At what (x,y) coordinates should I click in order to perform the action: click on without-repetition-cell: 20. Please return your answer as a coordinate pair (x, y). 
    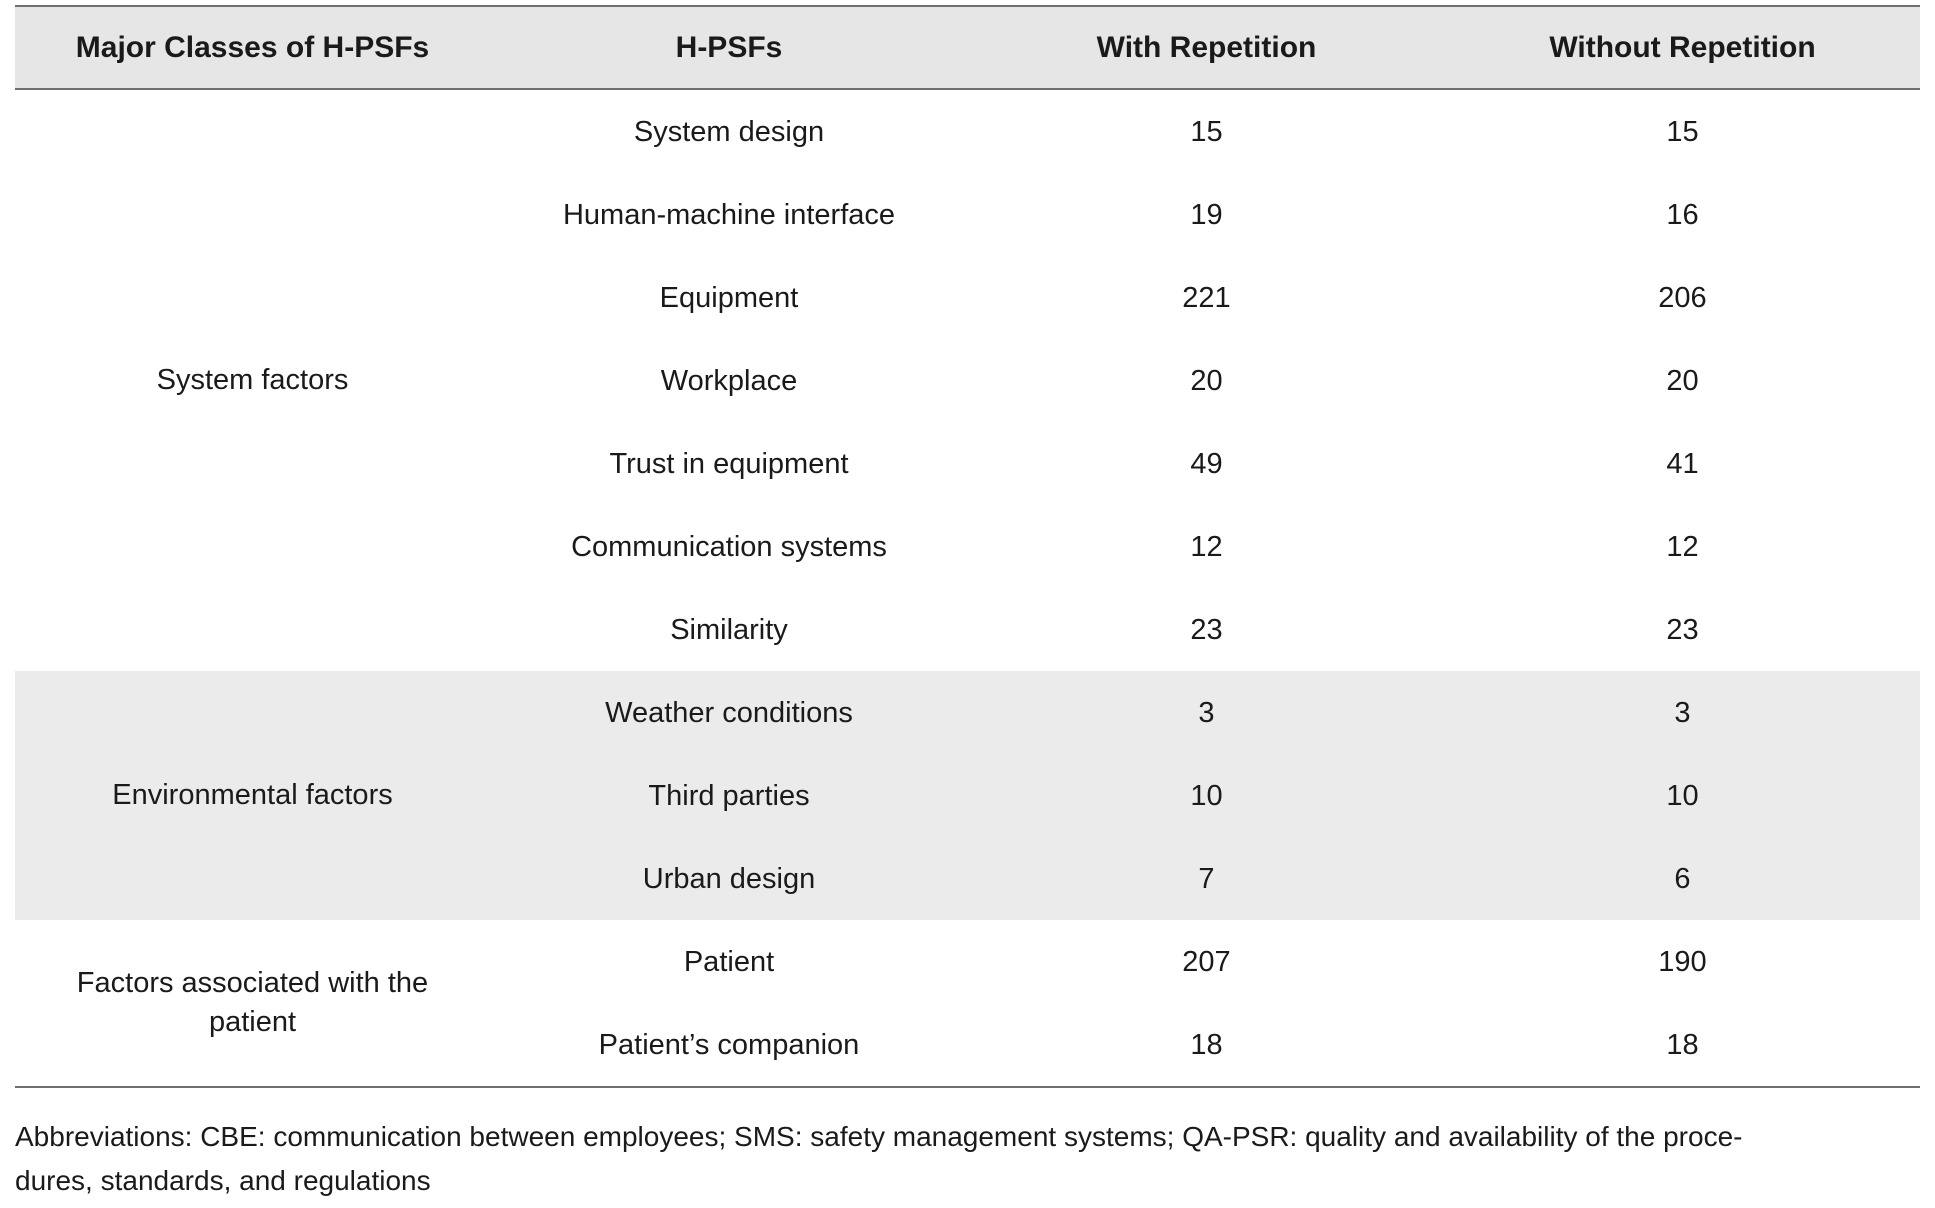
    Looking at the image, I should click on (1682, 380).